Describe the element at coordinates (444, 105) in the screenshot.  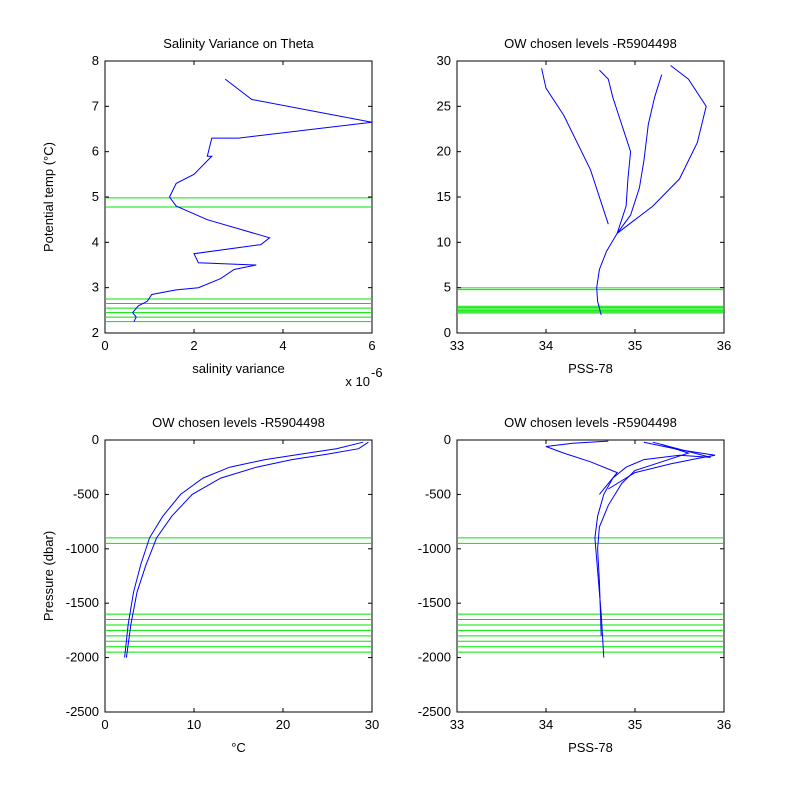
I see `y-tick-label: 25` at that location.